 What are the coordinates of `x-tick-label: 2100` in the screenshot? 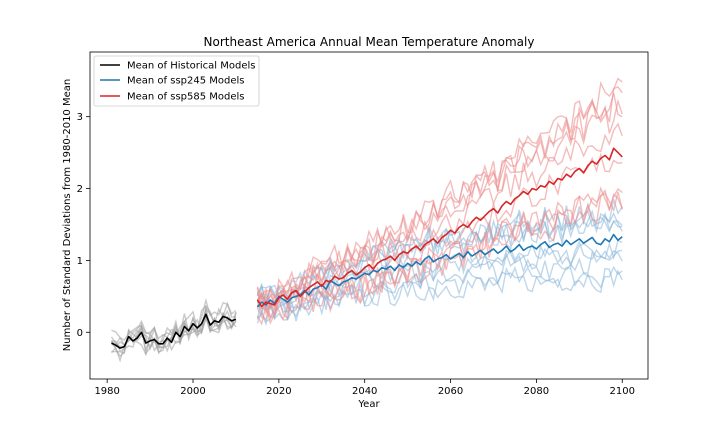 It's located at (622, 391).